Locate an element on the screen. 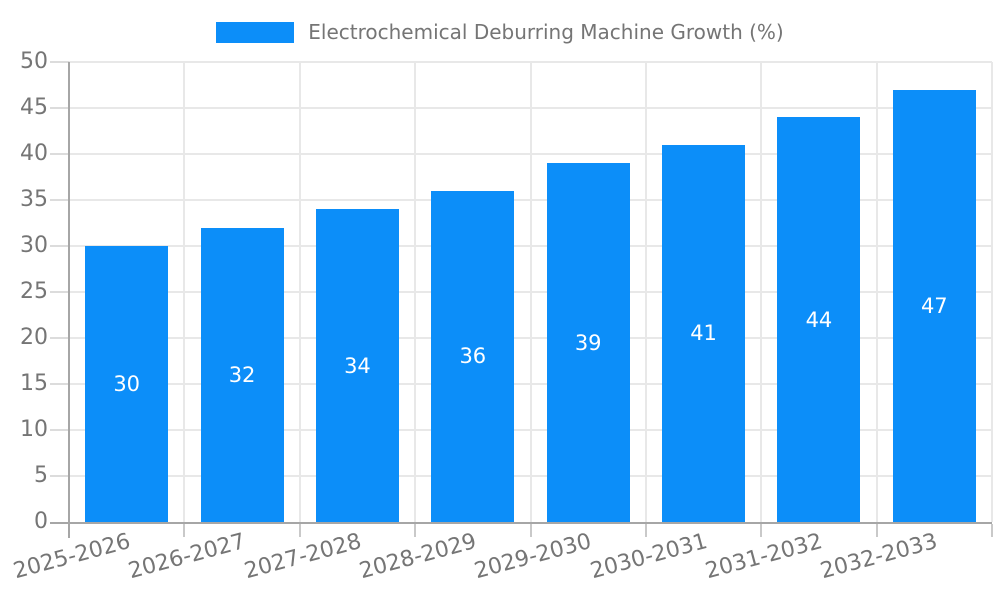 This screenshot has height=600, width=1000. y-axis-tick-label: 35 is located at coordinates (34, 199).